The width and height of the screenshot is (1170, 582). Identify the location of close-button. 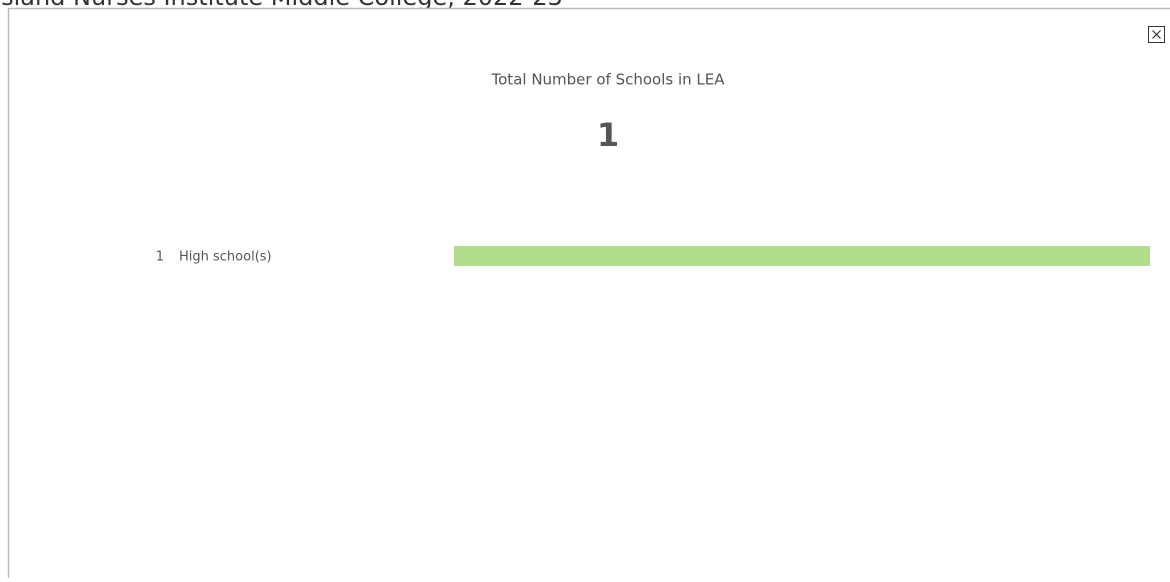
(1157, 35).